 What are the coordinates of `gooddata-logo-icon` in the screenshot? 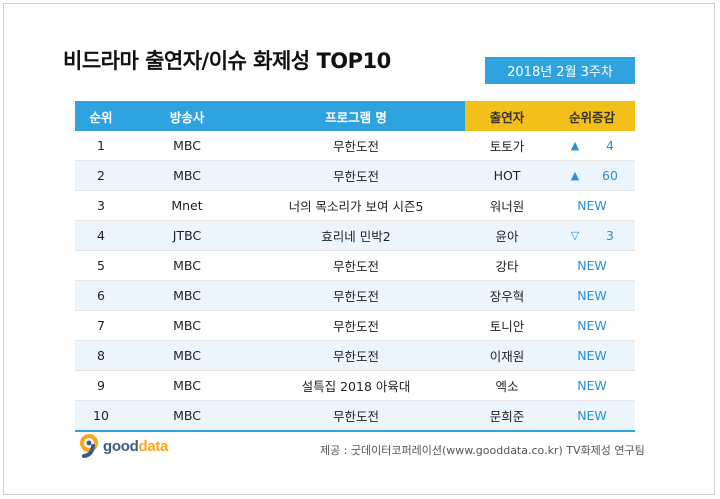 It's located at (89, 446).